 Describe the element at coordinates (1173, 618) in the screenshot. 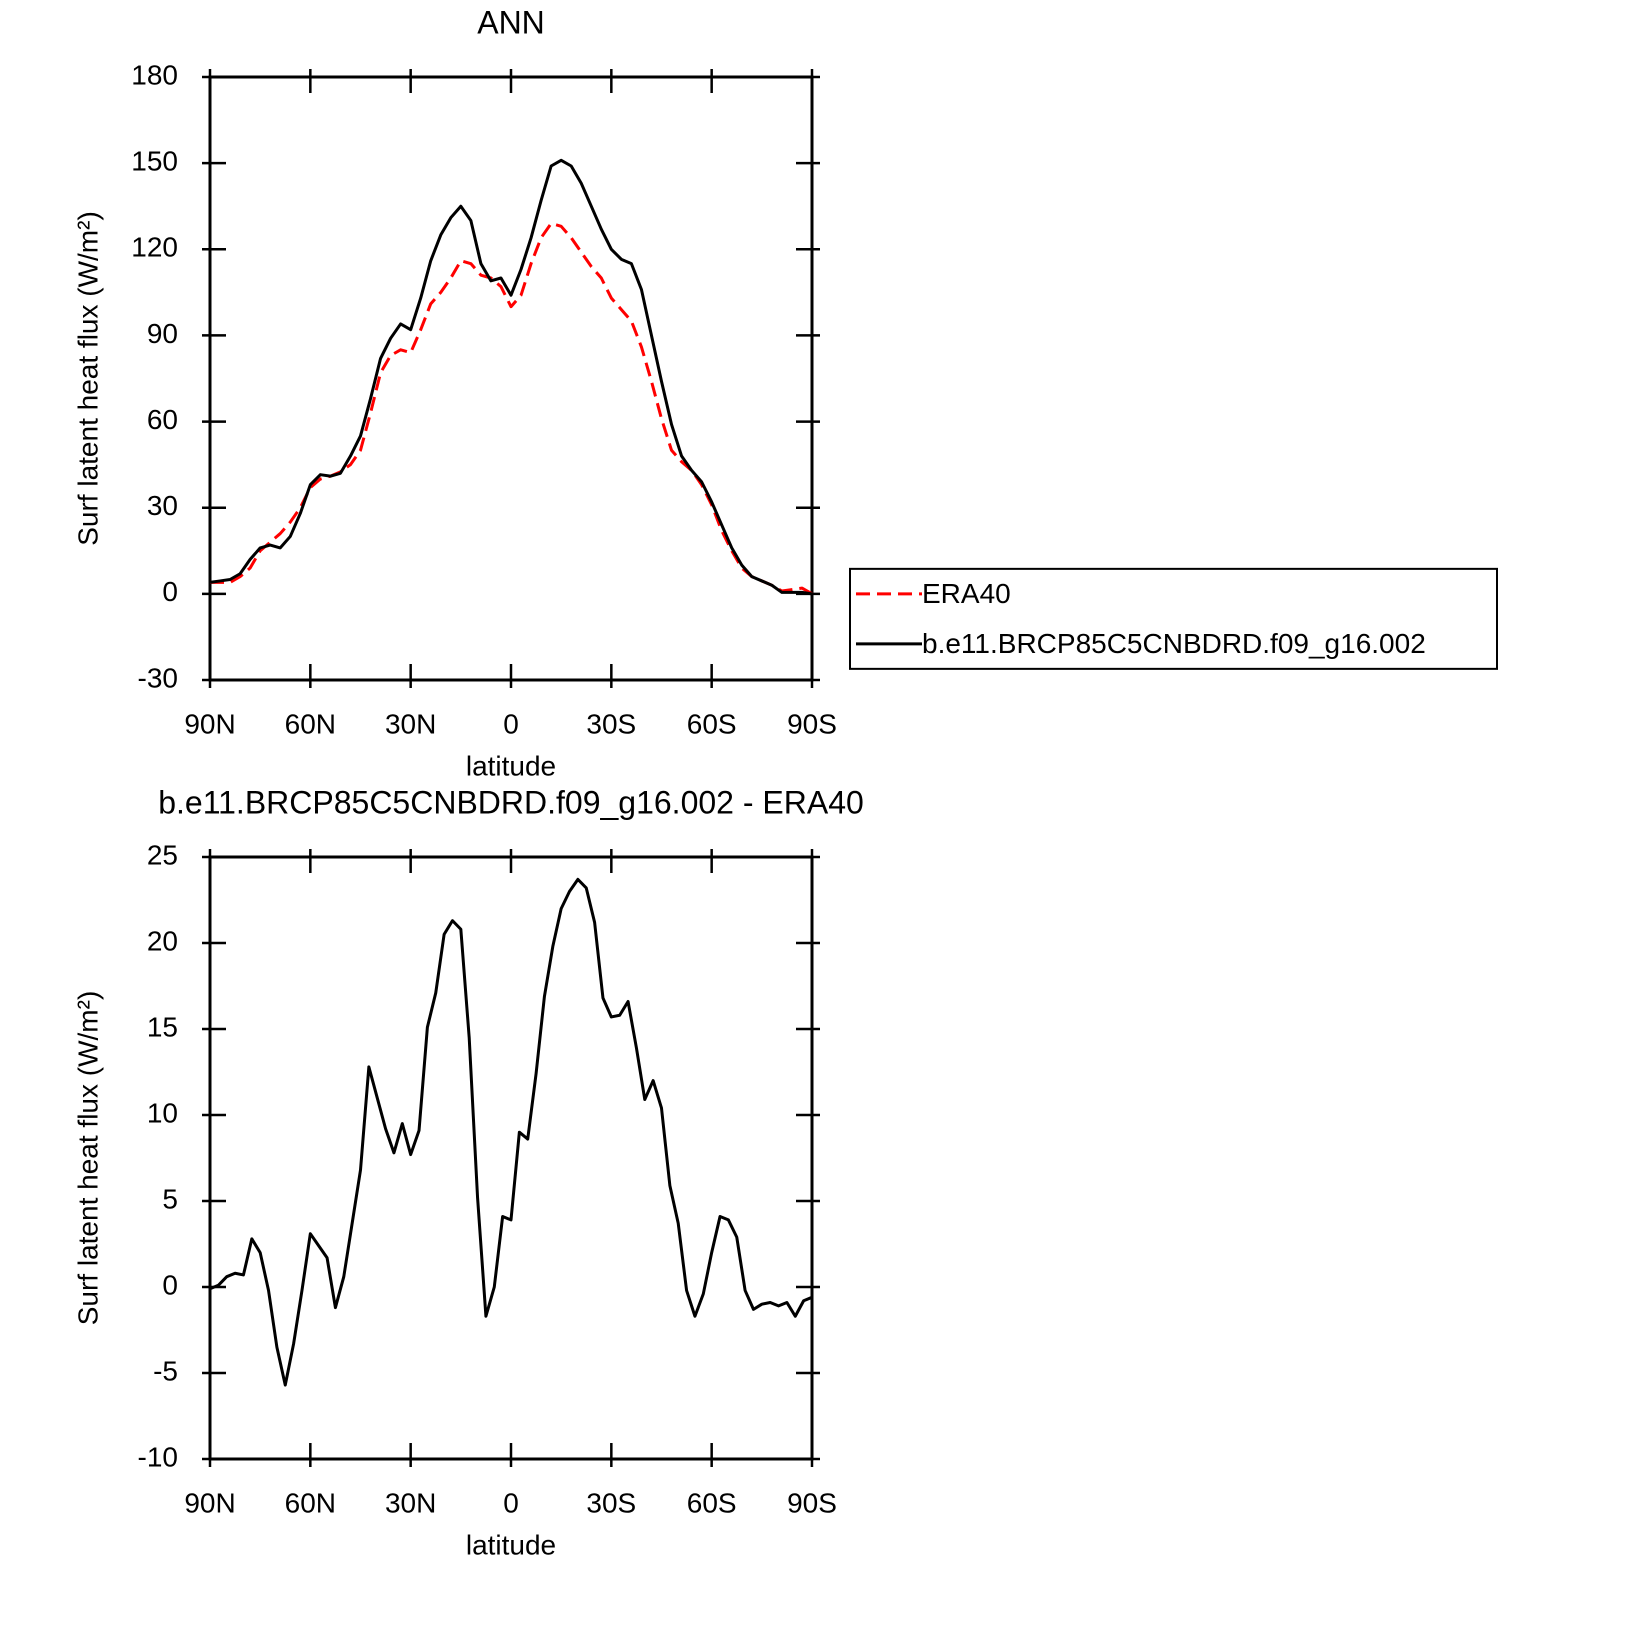

I see `legend-box` at that location.